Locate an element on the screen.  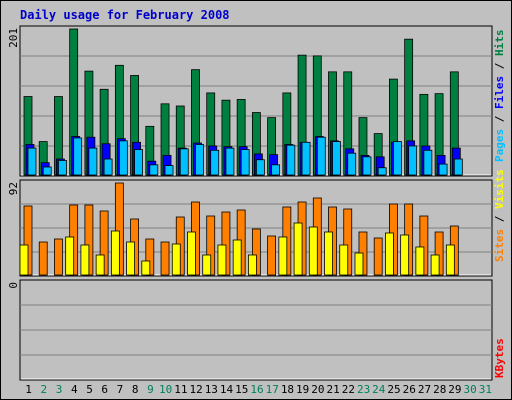
x-tick-label-day-23: 23 is located at coordinates (363, 389).